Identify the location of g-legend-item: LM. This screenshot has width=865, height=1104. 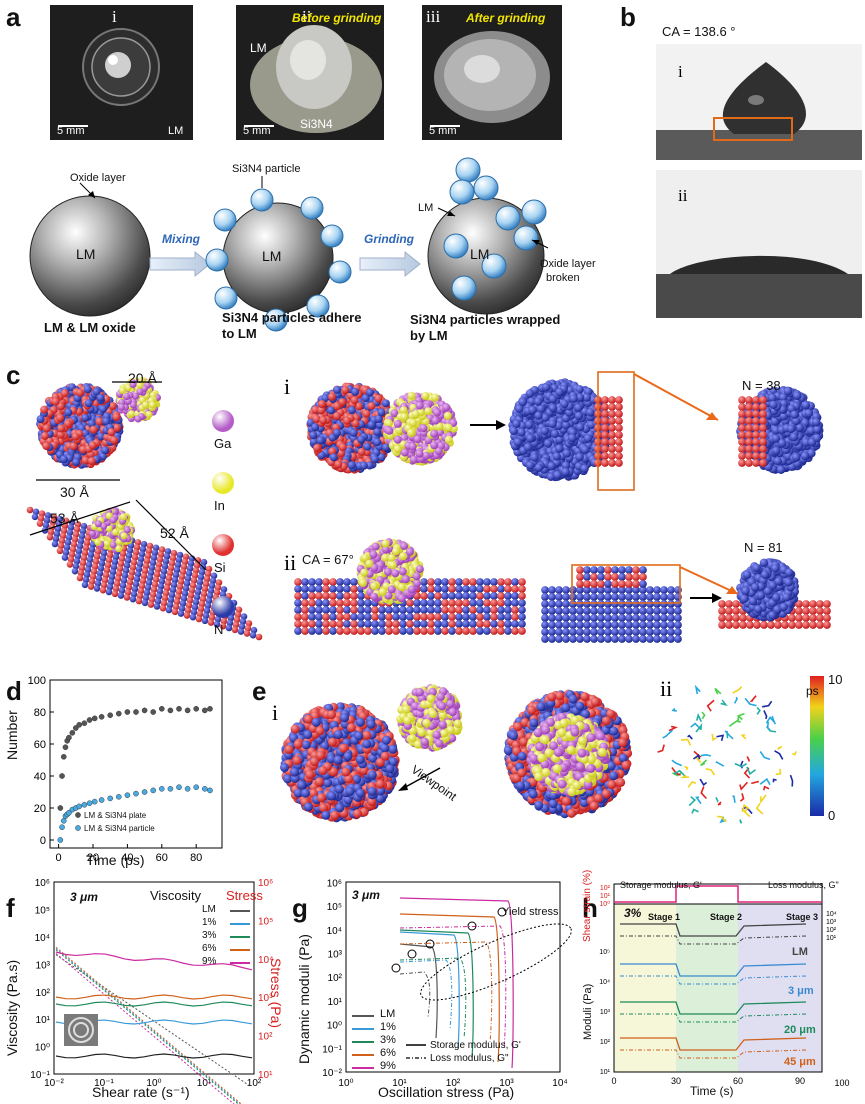
(388, 1014).